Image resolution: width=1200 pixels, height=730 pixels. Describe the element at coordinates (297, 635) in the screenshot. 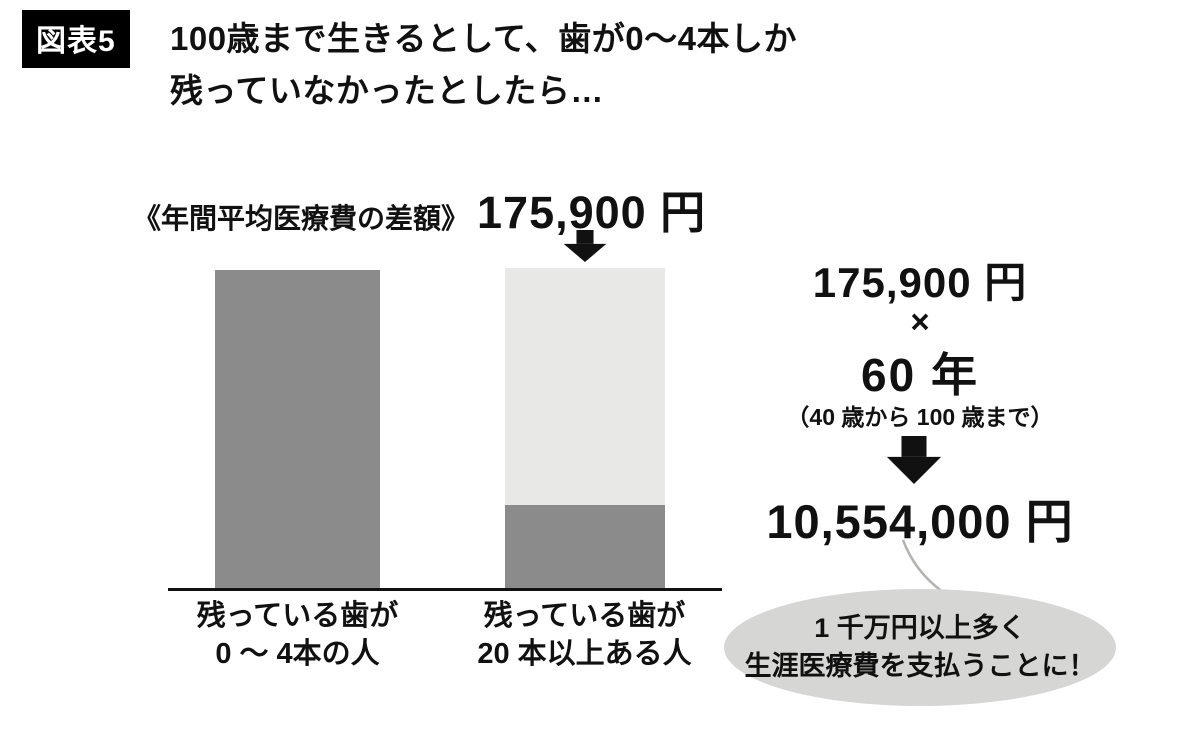

I see `bar-label-teeth-0-4: 残っている歯が 0 〜 4本の人` at that location.